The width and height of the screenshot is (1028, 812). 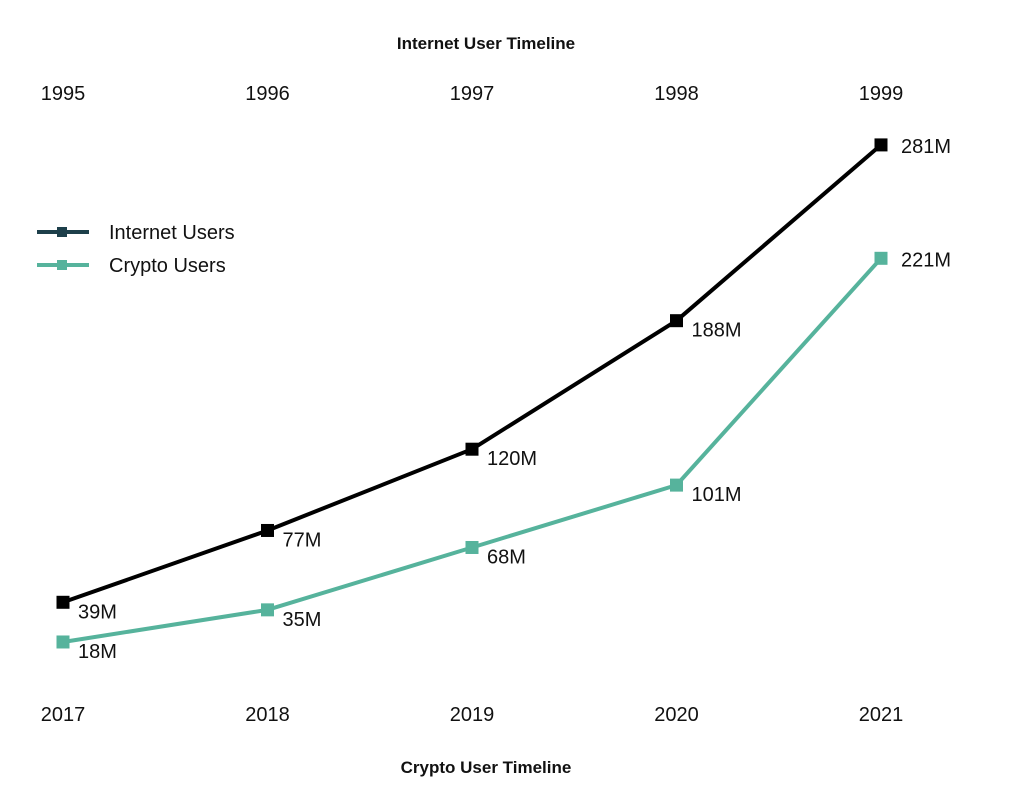 I want to click on legend-label: Internet Users, so click(x=172, y=233).